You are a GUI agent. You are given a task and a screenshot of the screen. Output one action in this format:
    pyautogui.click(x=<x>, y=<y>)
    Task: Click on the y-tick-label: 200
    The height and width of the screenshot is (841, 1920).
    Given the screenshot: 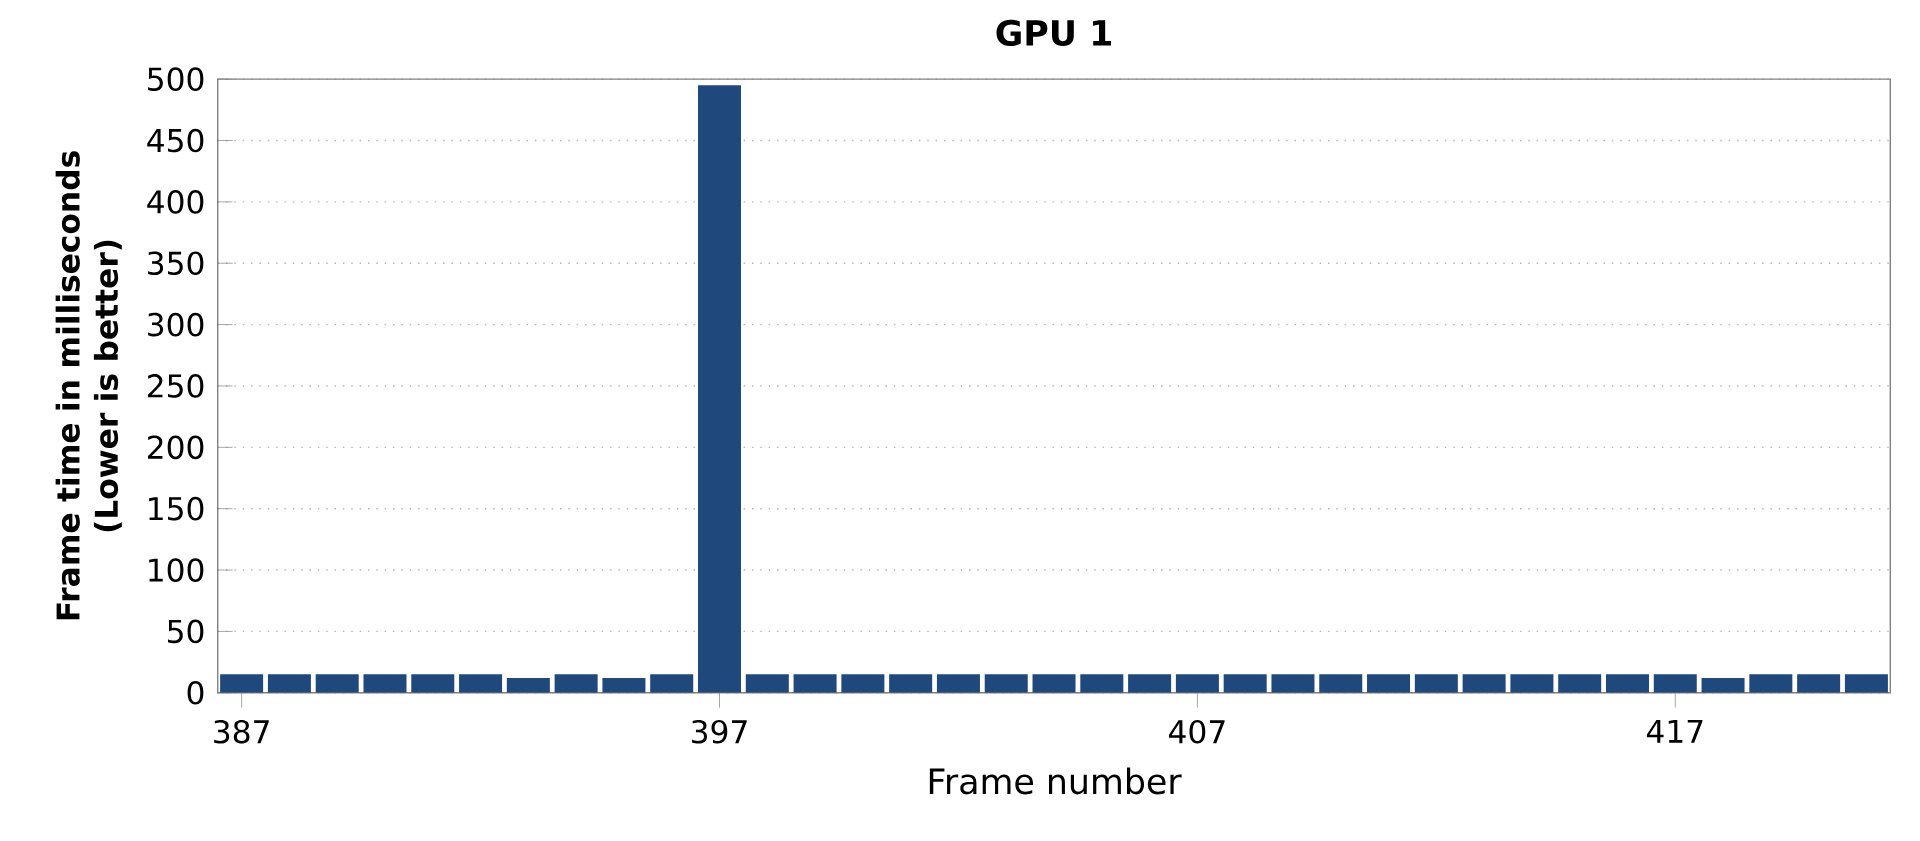 What is the action you would take?
    pyautogui.click(x=175, y=447)
    